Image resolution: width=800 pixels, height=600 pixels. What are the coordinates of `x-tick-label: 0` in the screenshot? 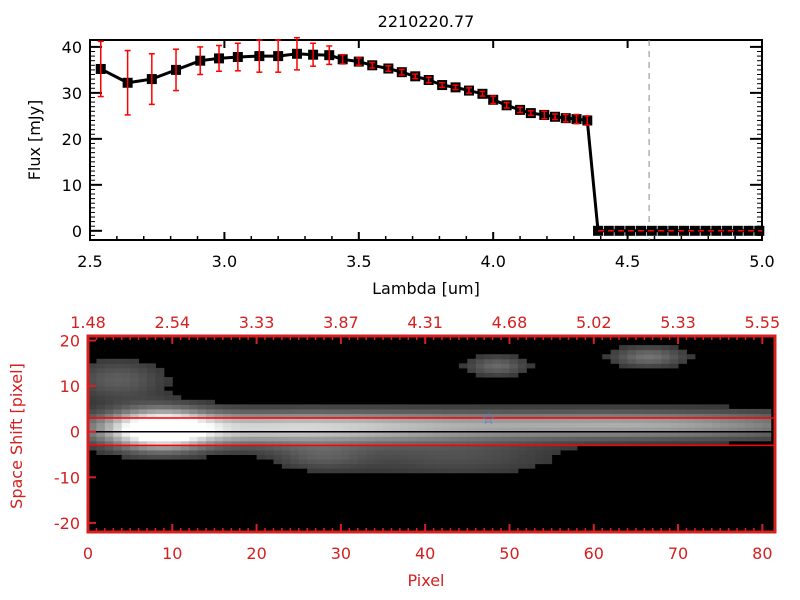 It's located at (88, 553).